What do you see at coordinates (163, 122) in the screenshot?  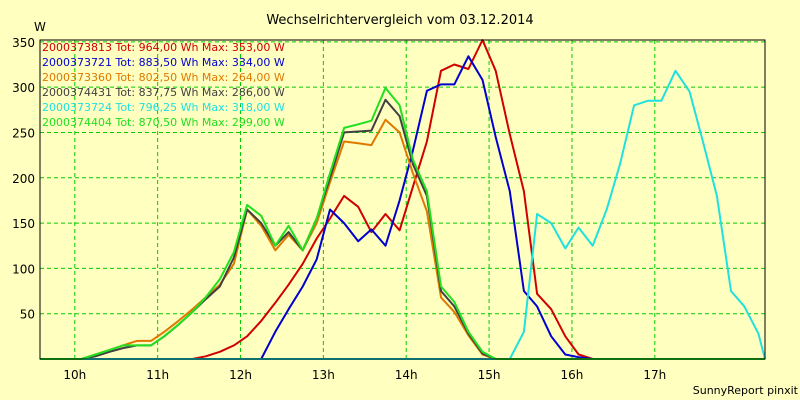 I see `legend-entry: 2000374404 Tot: 870,50 Wh Max: 299,00 W` at bounding box center [163, 122].